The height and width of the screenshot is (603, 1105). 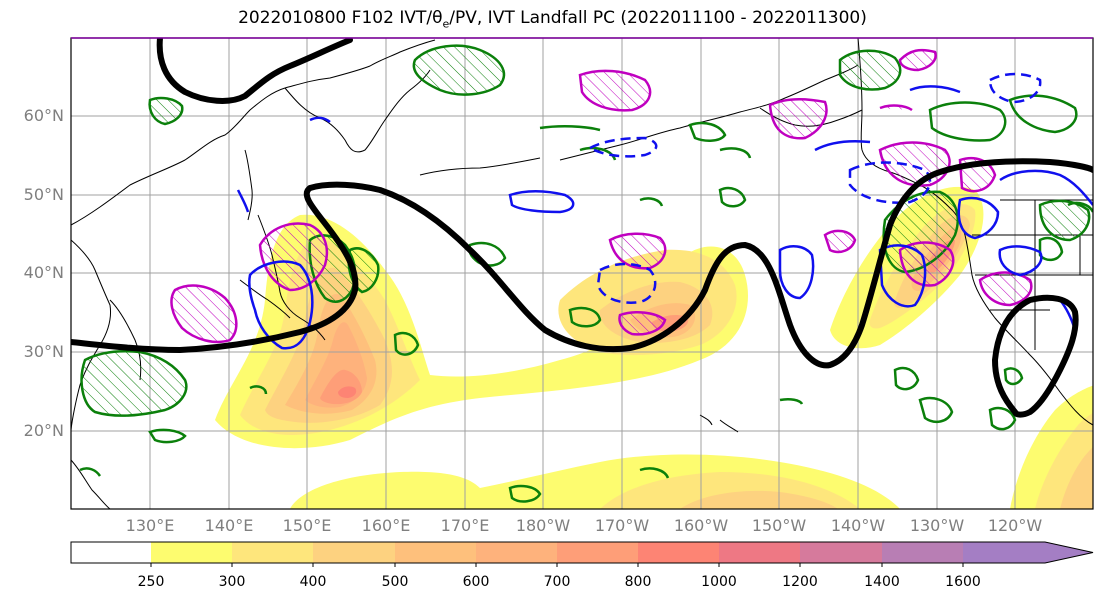 What do you see at coordinates (543, 525) in the screenshot?
I see `lon-label-180w: 180°W` at bounding box center [543, 525].